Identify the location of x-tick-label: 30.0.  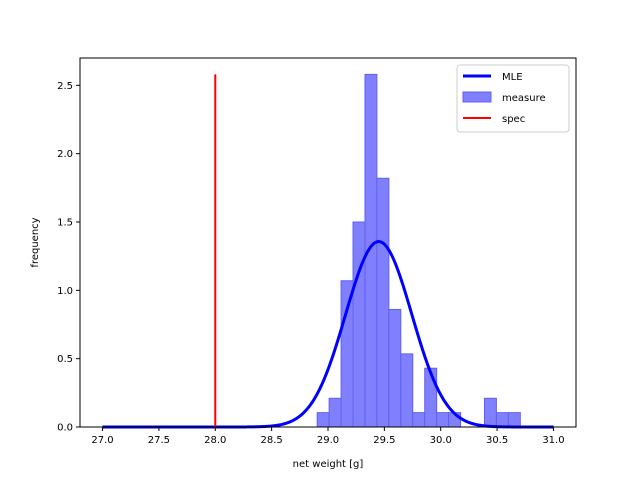
(441, 440).